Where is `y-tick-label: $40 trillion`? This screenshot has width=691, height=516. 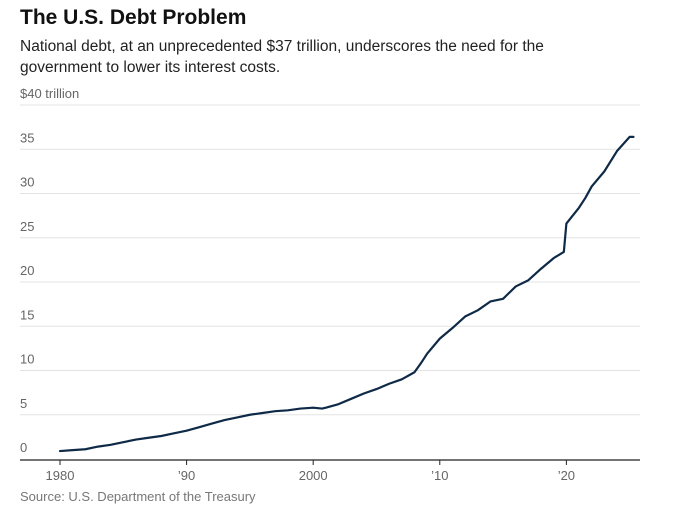 y-tick-label: $40 trillion is located at coordinates (49, 93).